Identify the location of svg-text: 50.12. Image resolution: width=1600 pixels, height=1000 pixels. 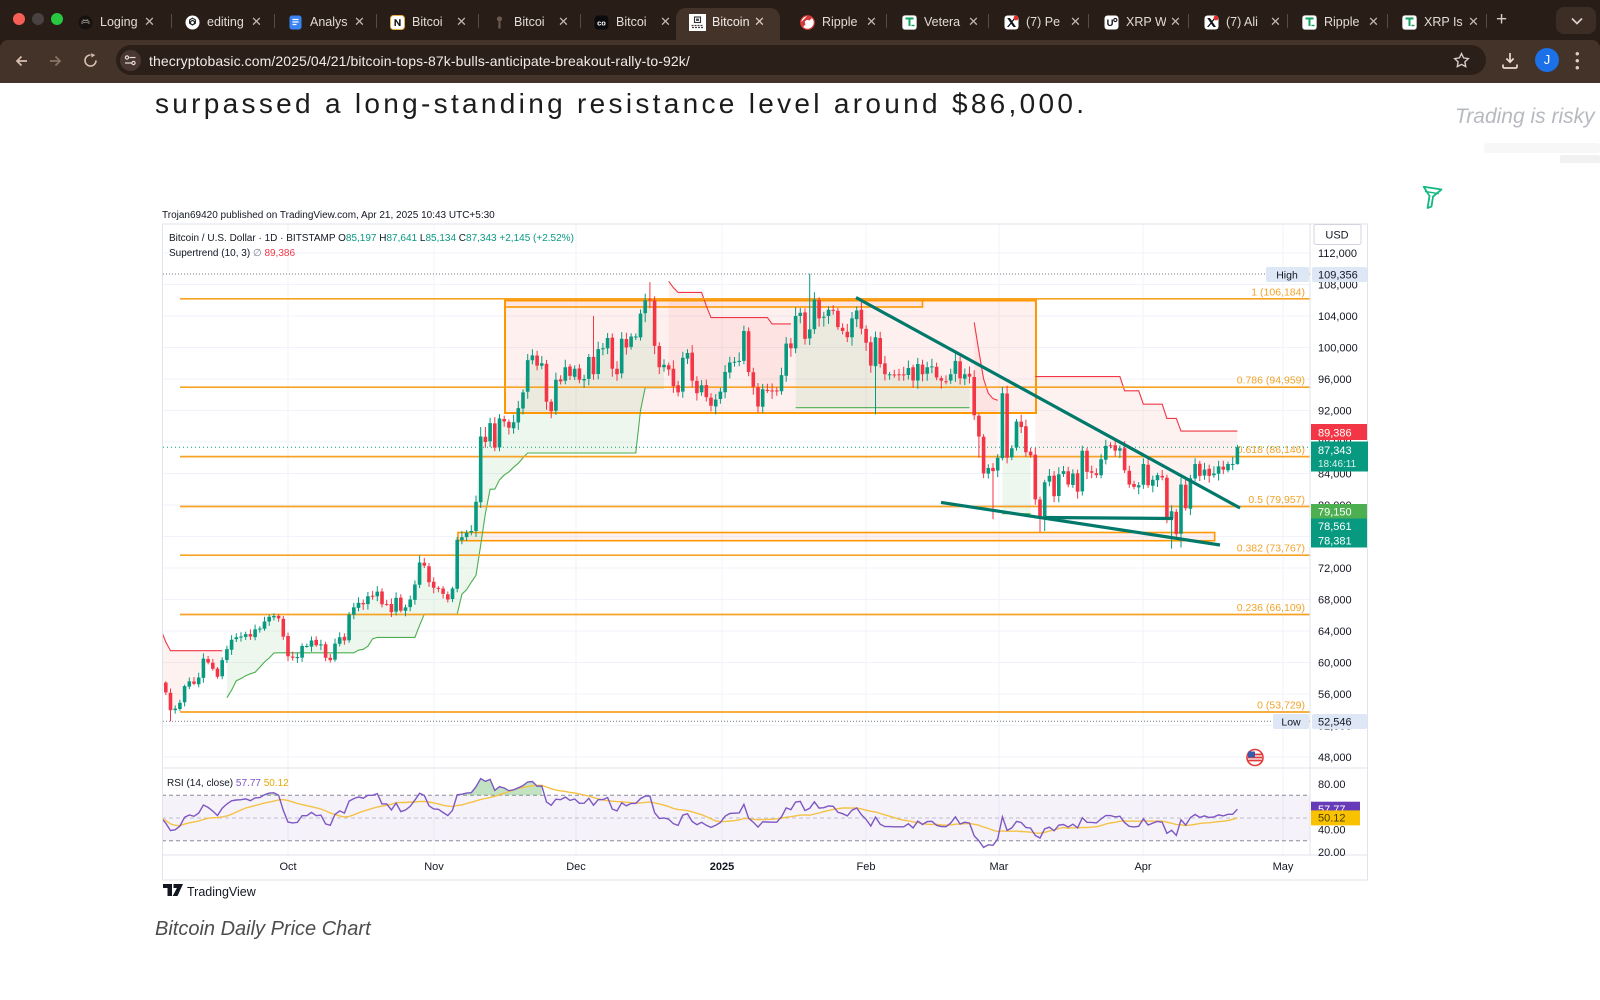
(1332, 819).